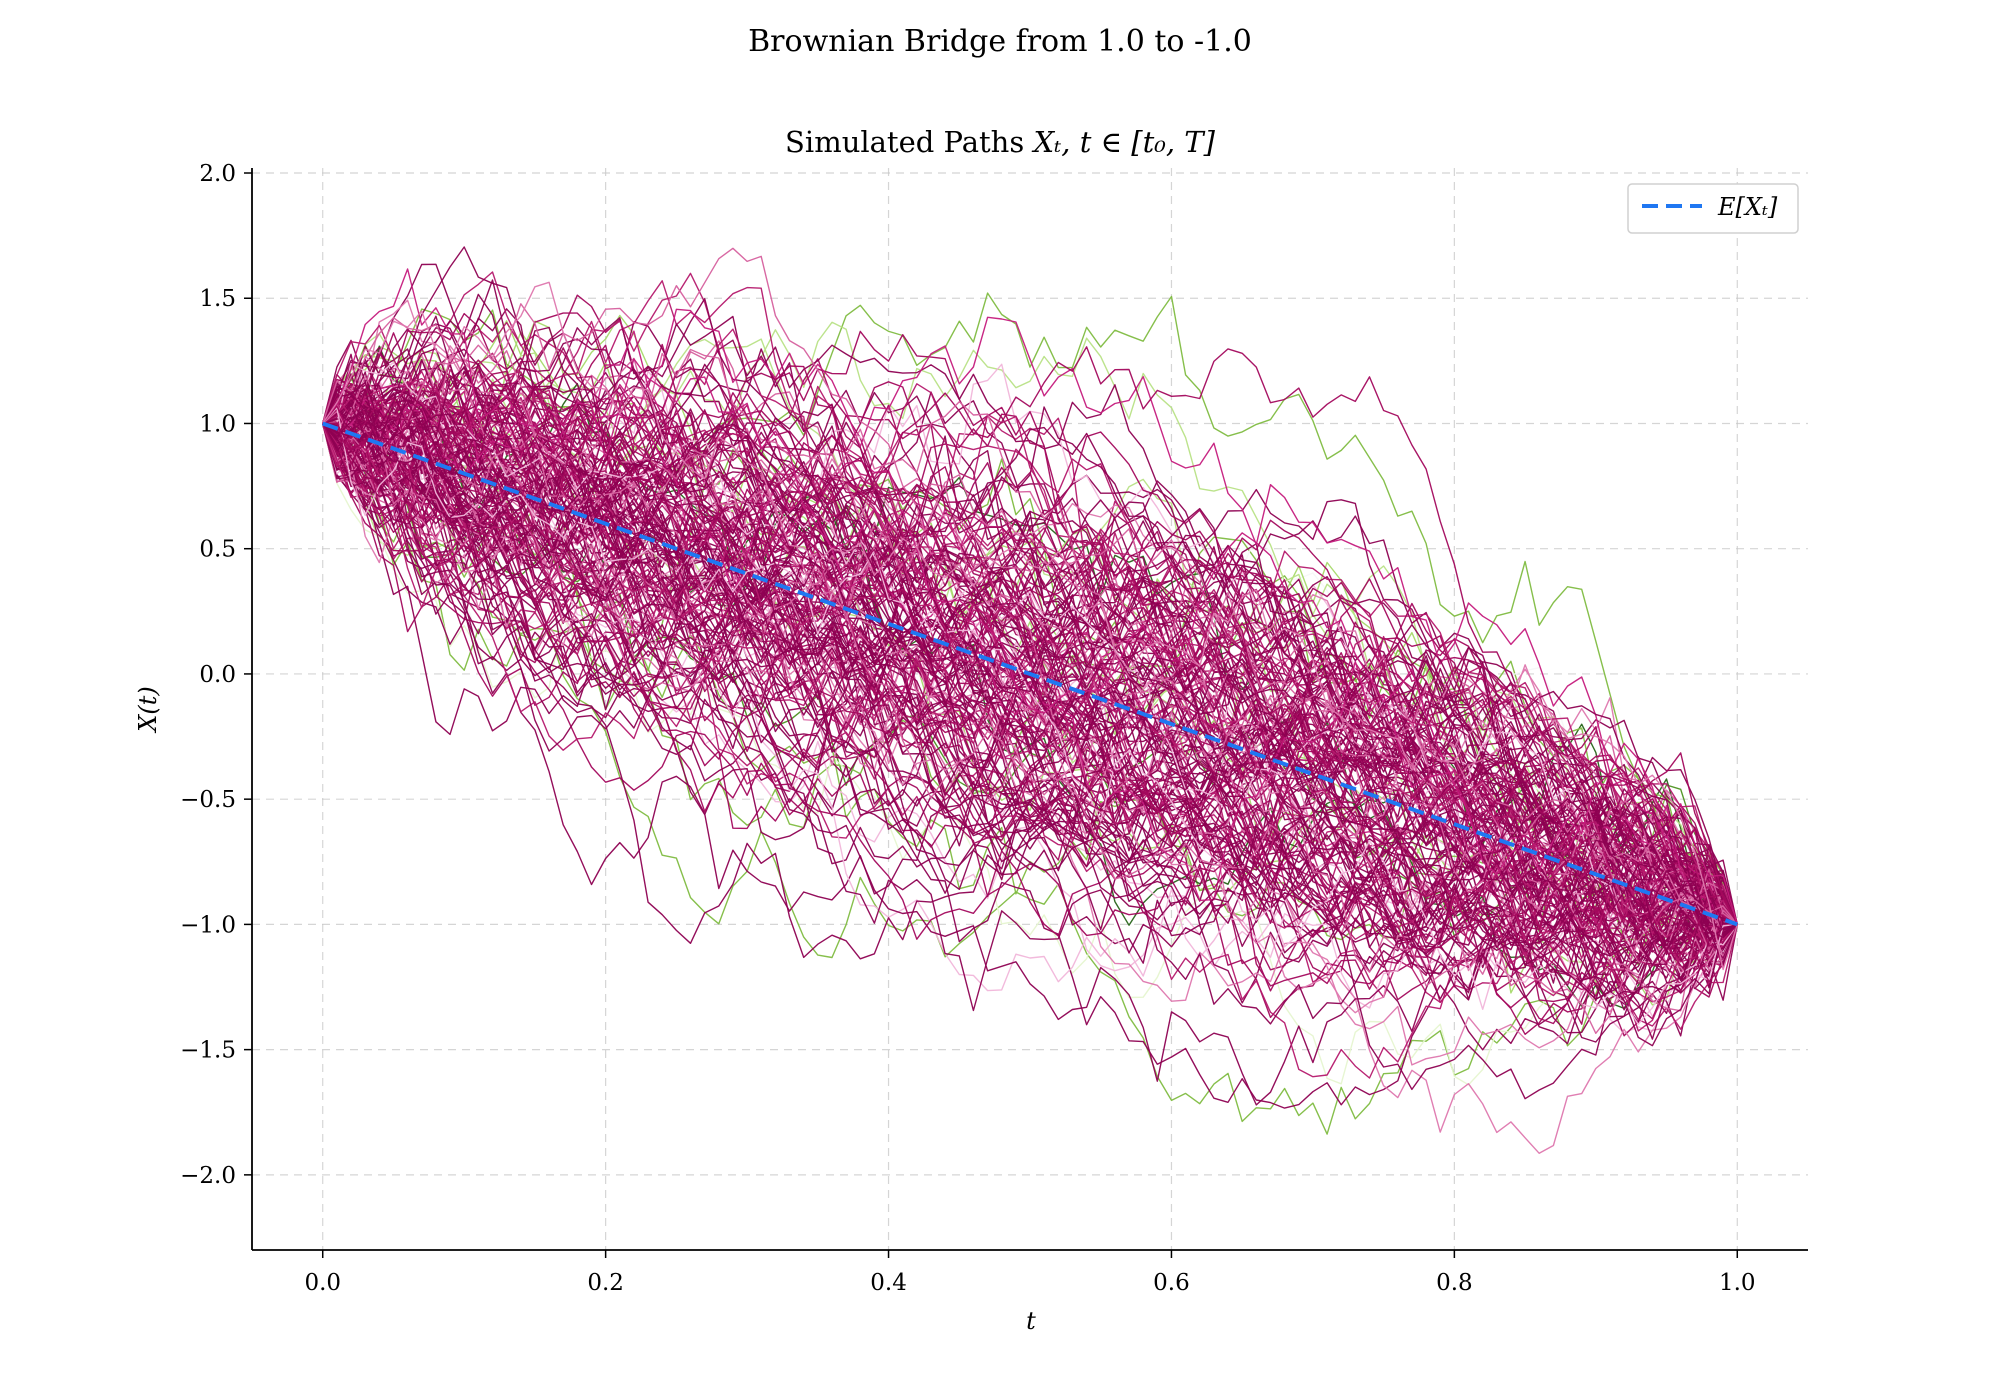 The height and width of the screenshot is (1400, 2000). I want to click on y-tick-label: −1.0, so click(208, 925).